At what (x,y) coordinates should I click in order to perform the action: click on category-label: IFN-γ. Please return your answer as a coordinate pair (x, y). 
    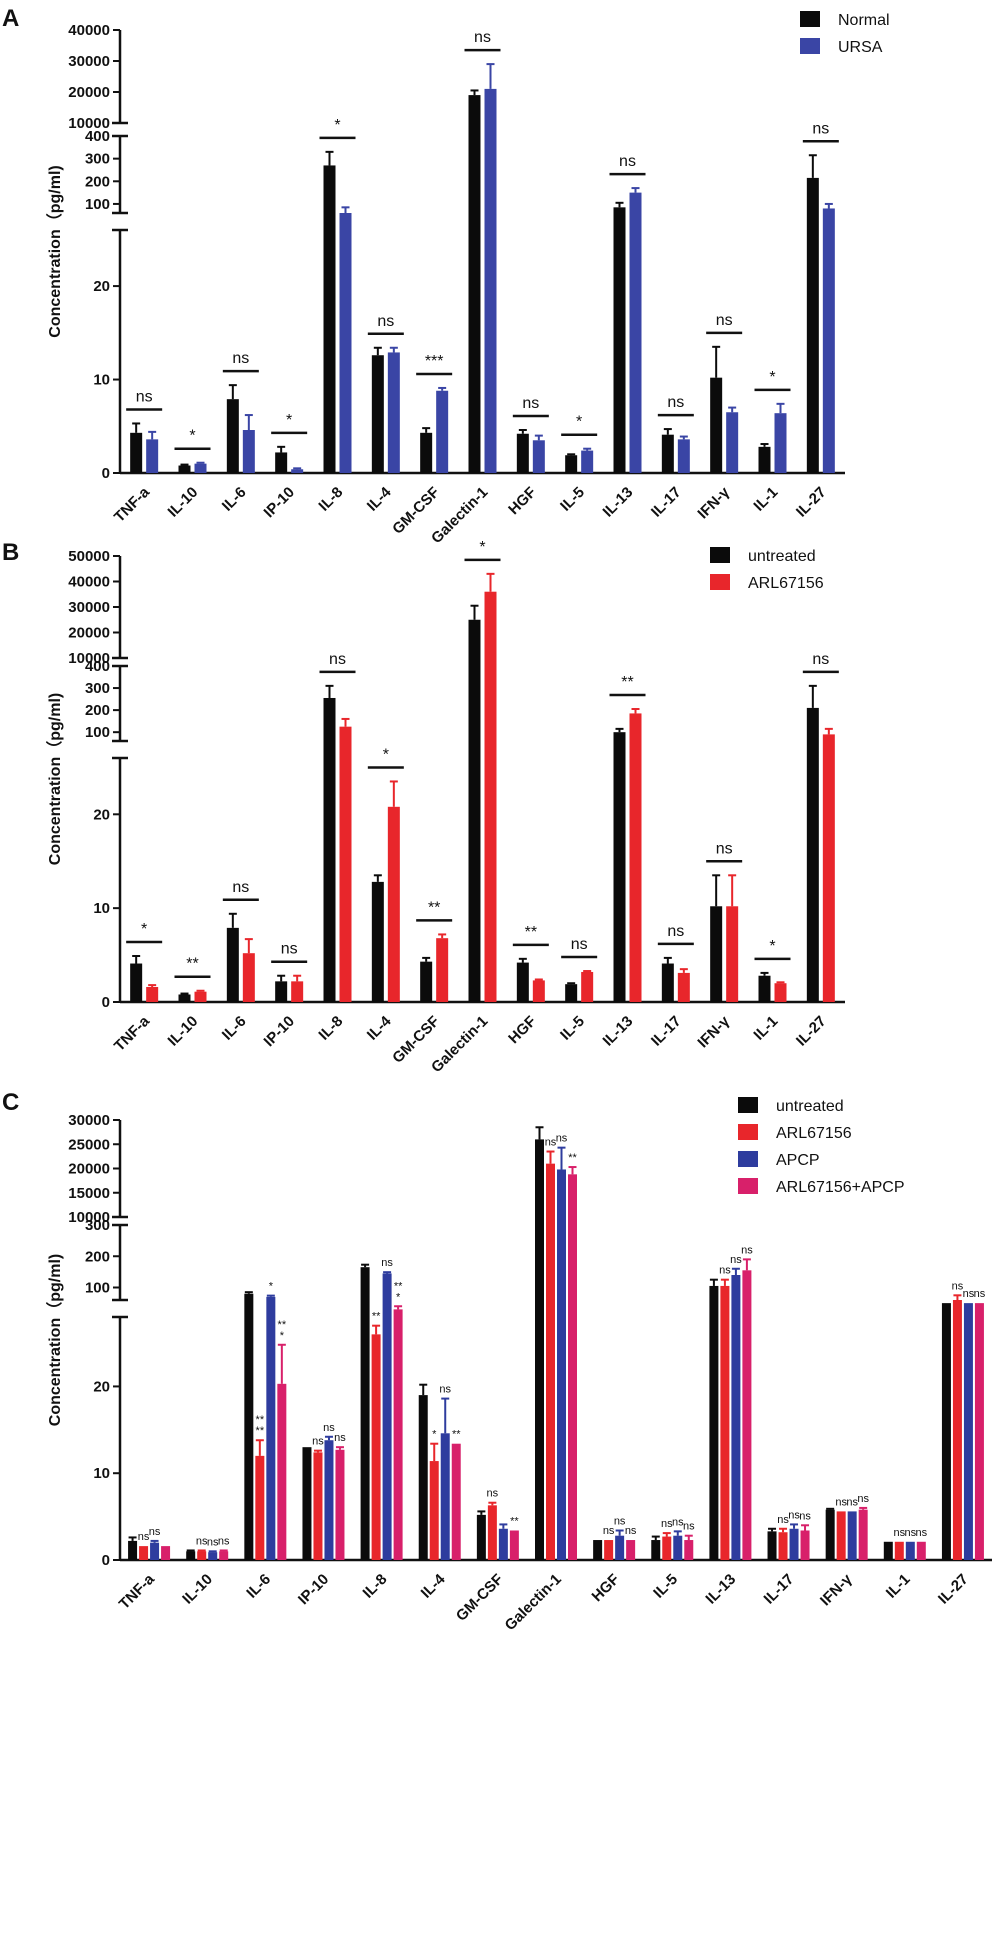
    Looking at the image, I should click on (713, 1031).